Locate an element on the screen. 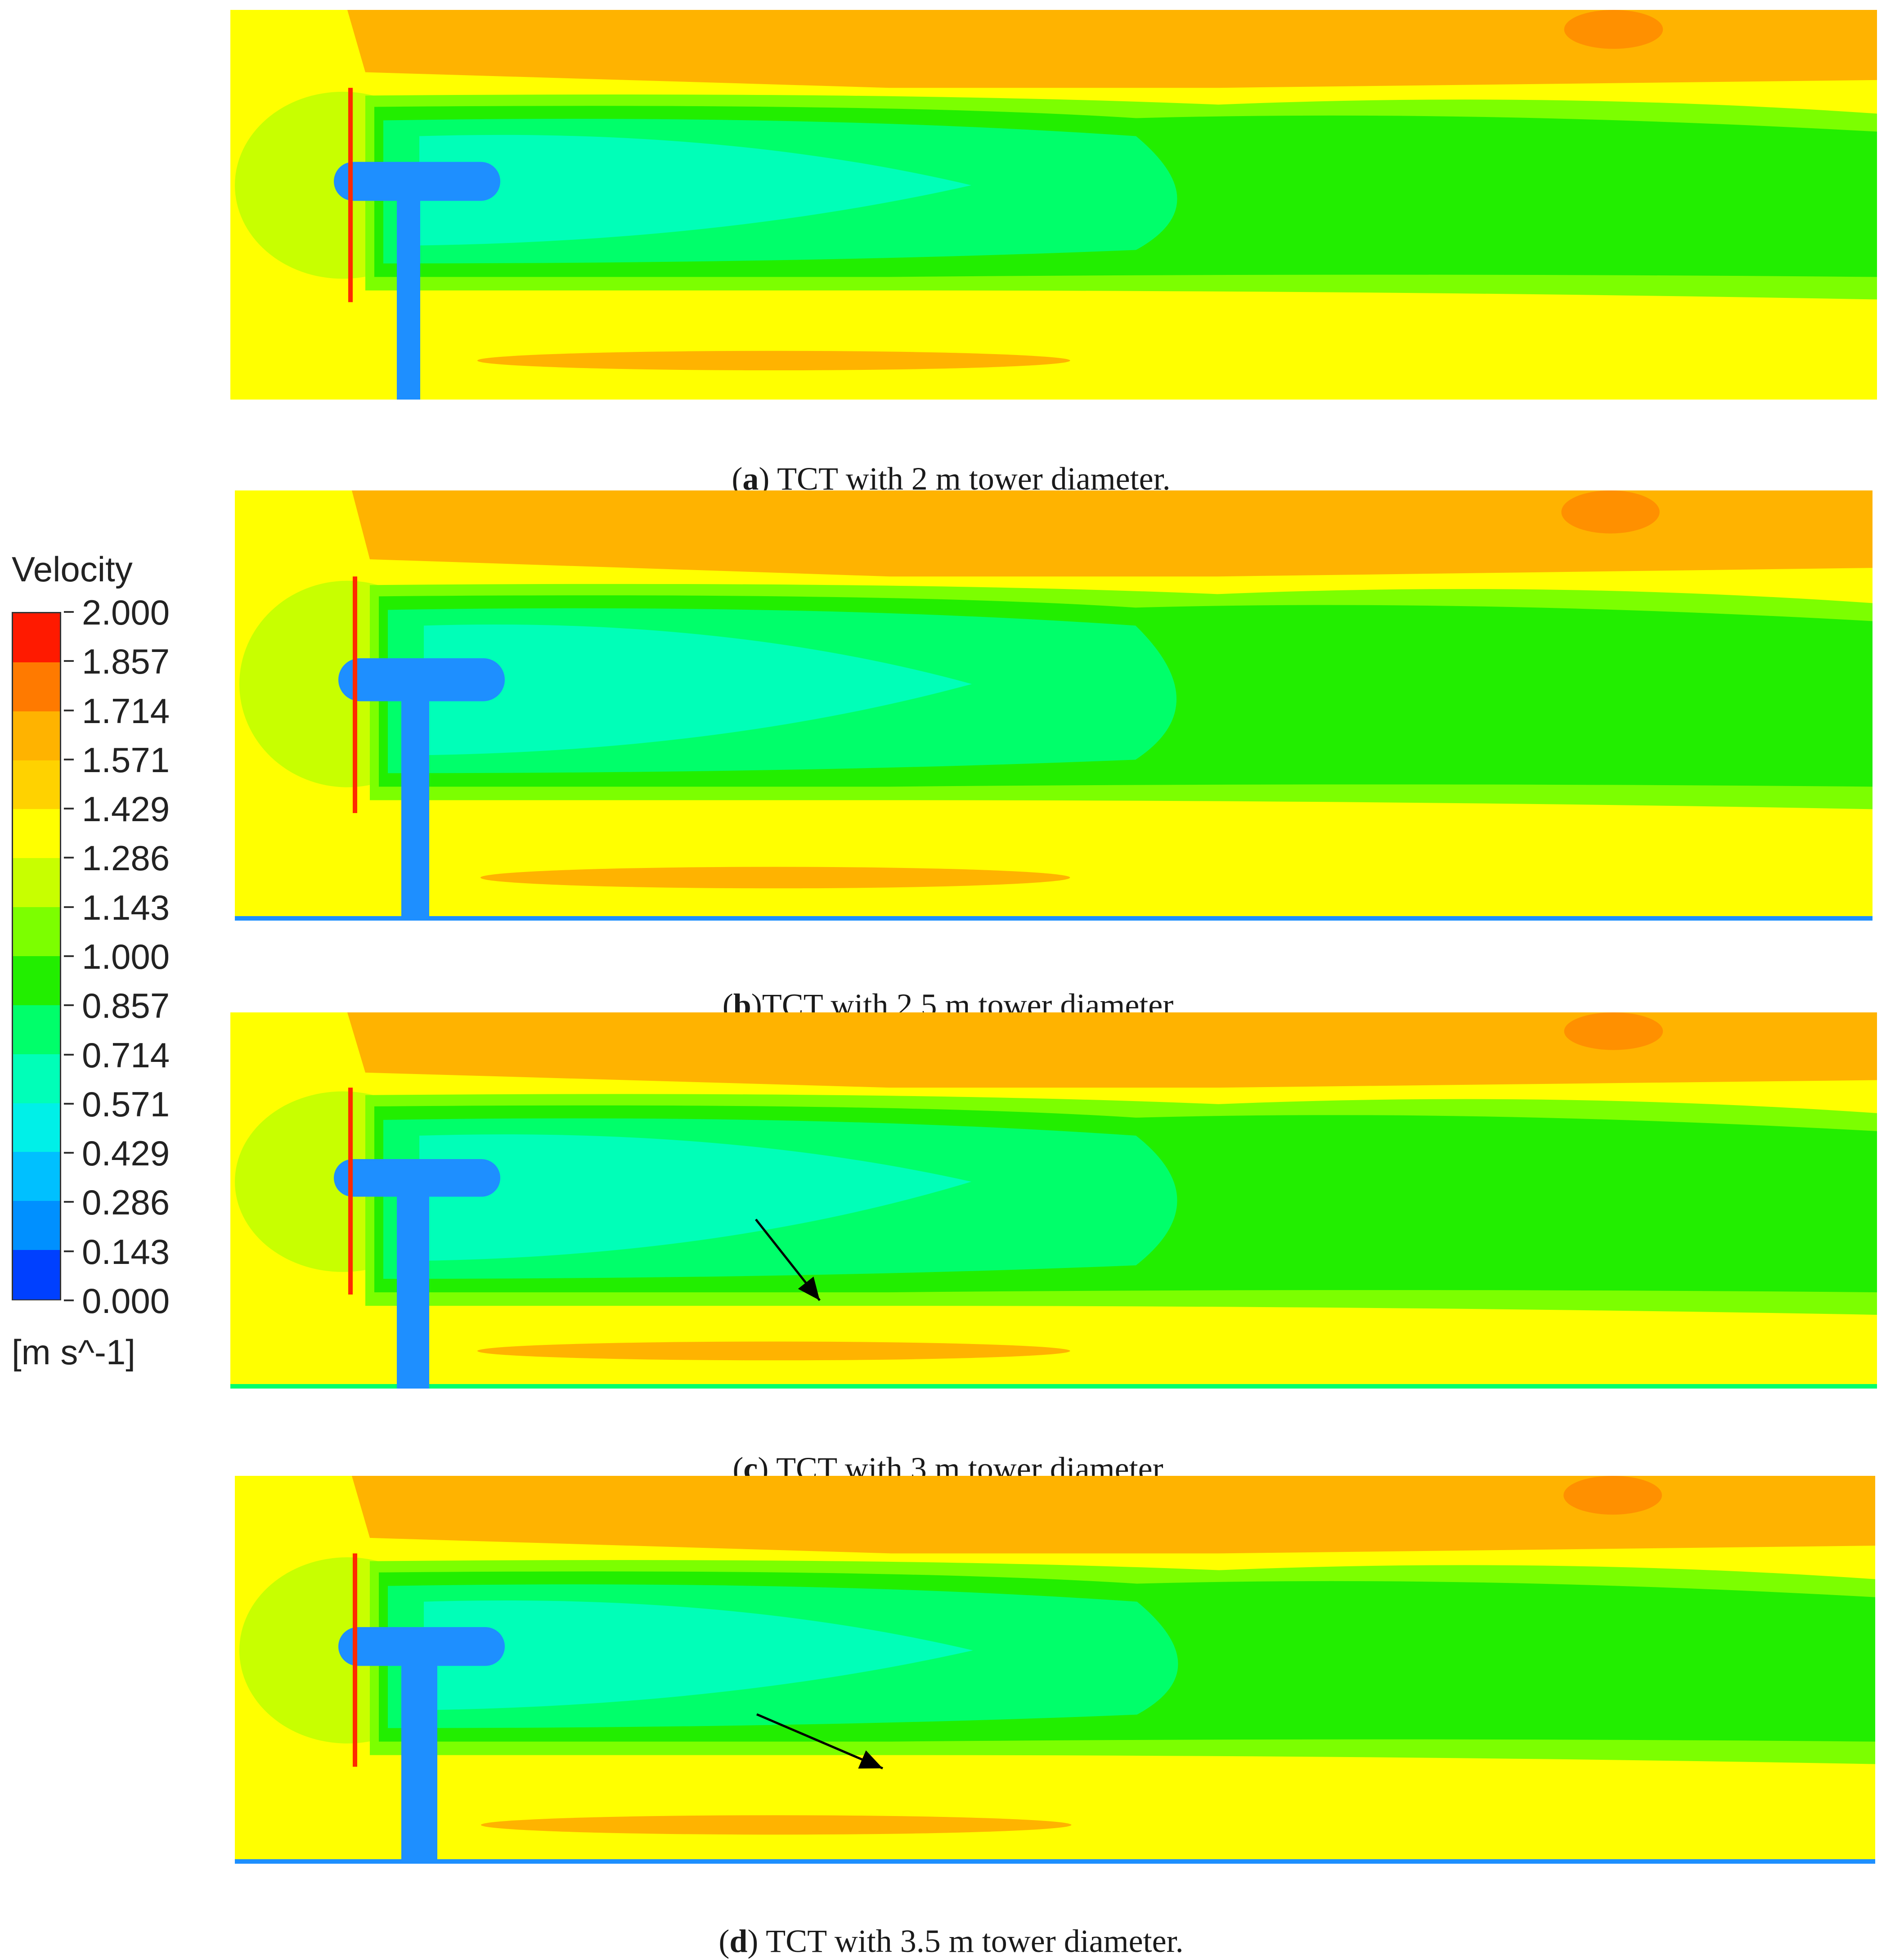 The width and height of the screenshot is (1886, 1960). colorbar-tick-label: 0.571 is located at coordinates (126, 1104).